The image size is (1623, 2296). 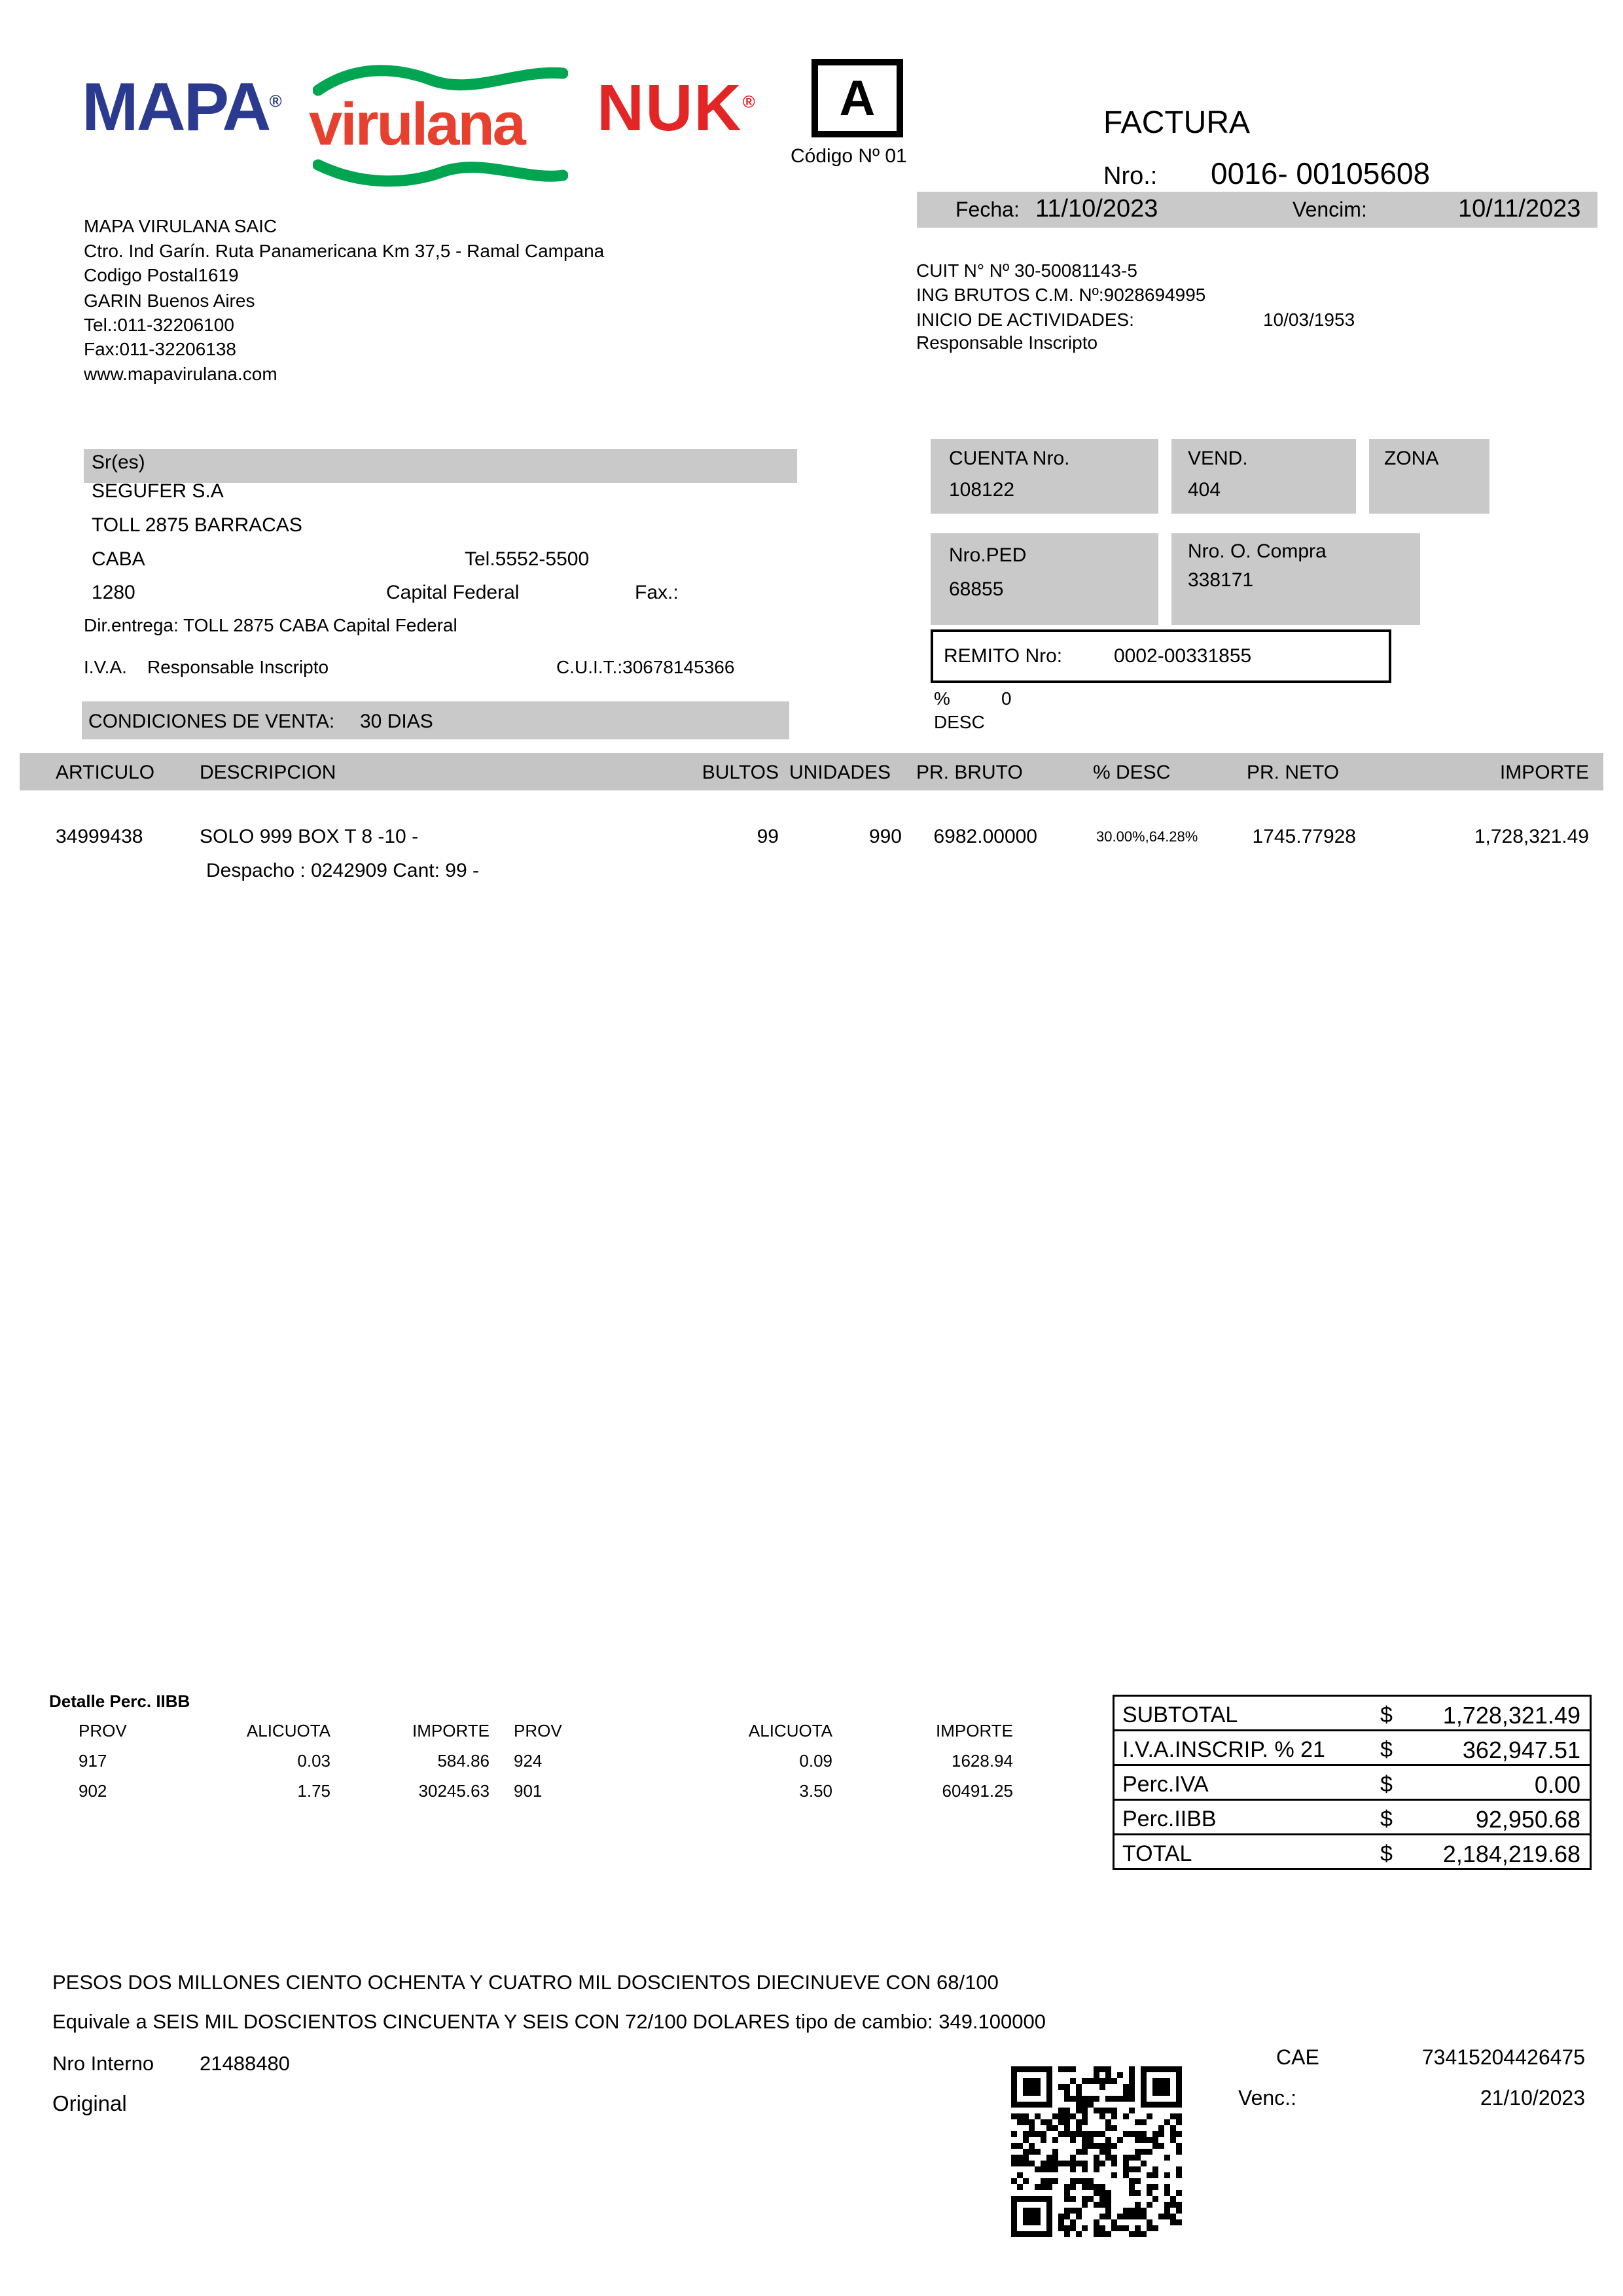 I want to click on zona-box, so click(x=1429, y=477).